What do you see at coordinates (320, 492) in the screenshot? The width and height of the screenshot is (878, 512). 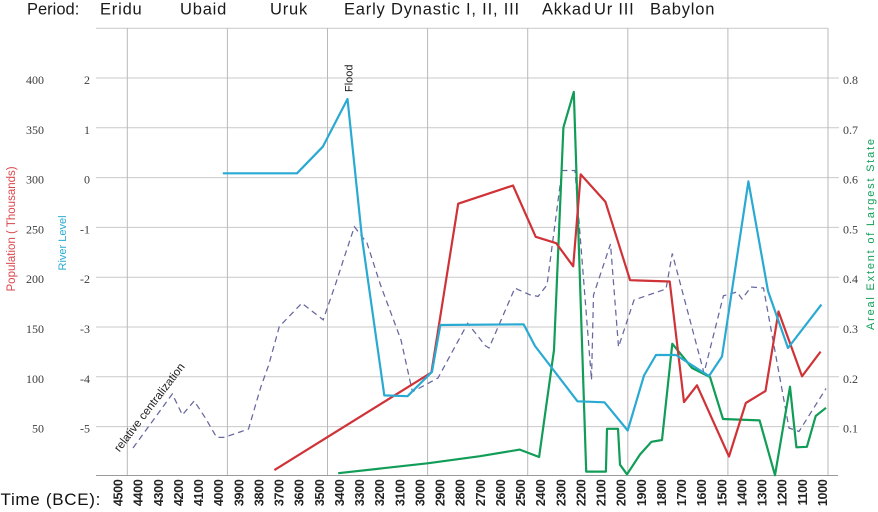 I see `svg-text: 3500` at bounding box center [320, 492].